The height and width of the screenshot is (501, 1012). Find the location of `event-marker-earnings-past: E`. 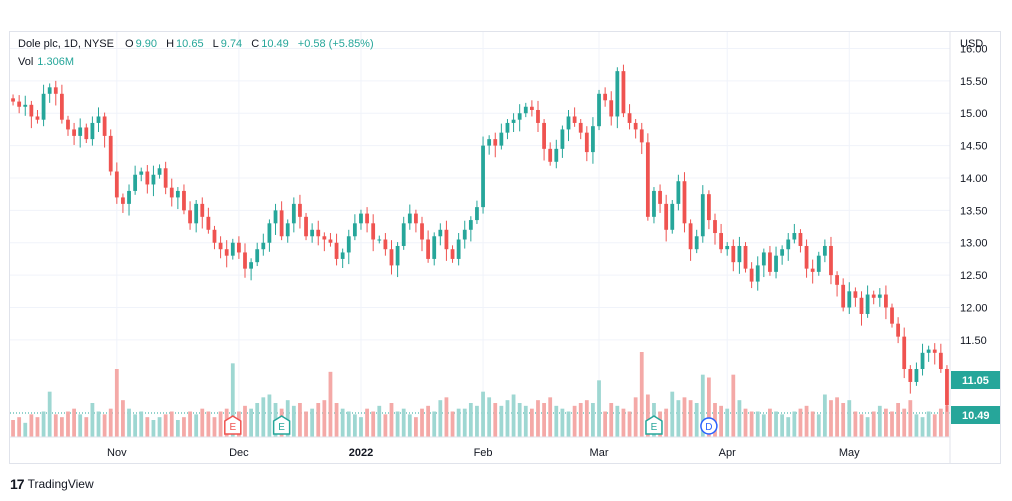

event-marker-earnings-past: E is located at coordinates (233, 425).